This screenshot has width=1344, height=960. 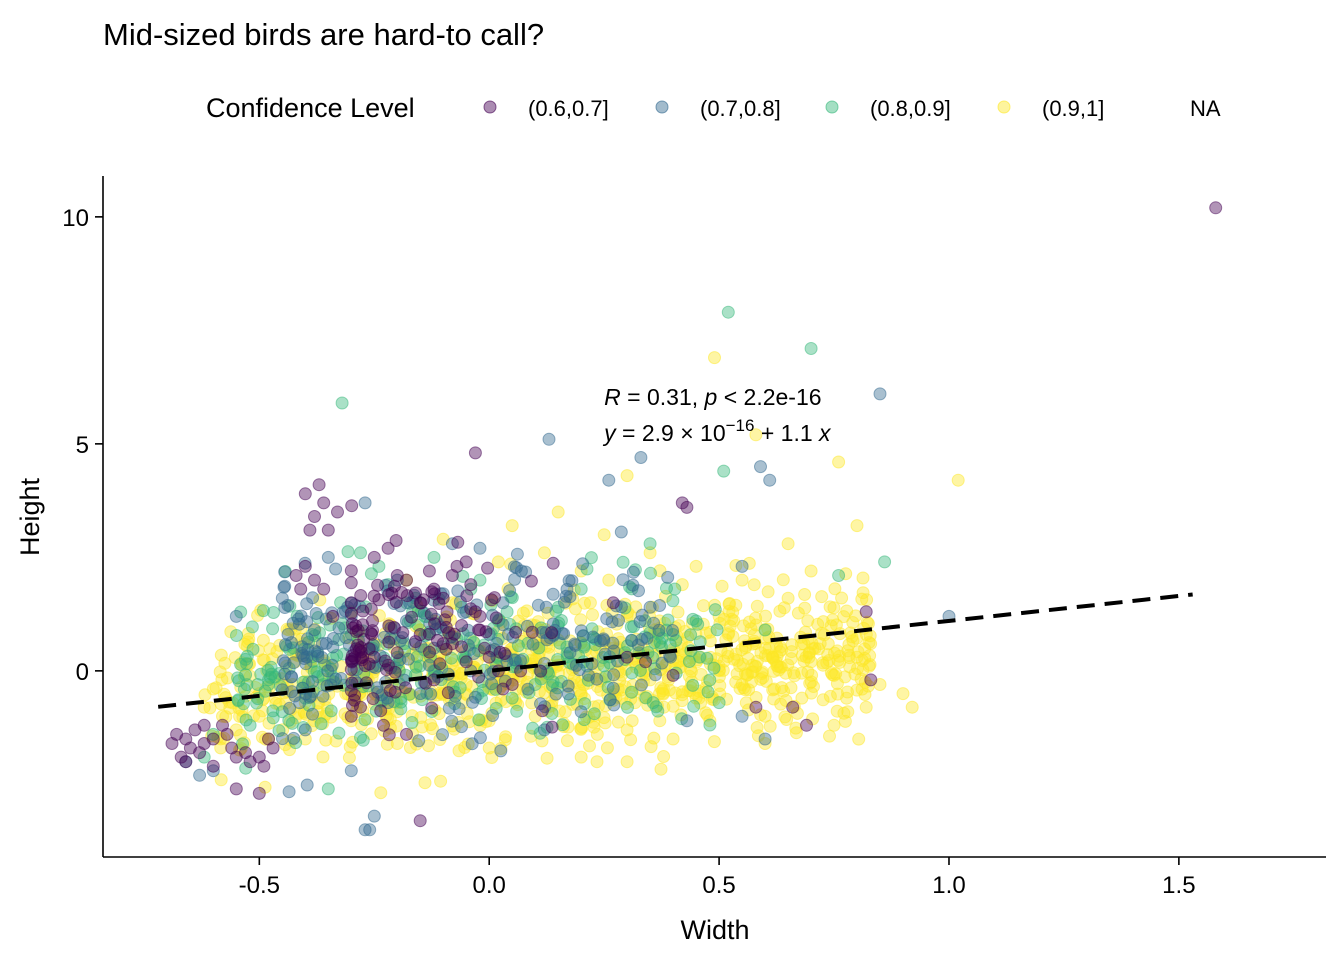 What do you see at coordinates (786, 433) in the screenshot?
I see `annot-tail-text: + 1.1` at bounding box center [786, 433].